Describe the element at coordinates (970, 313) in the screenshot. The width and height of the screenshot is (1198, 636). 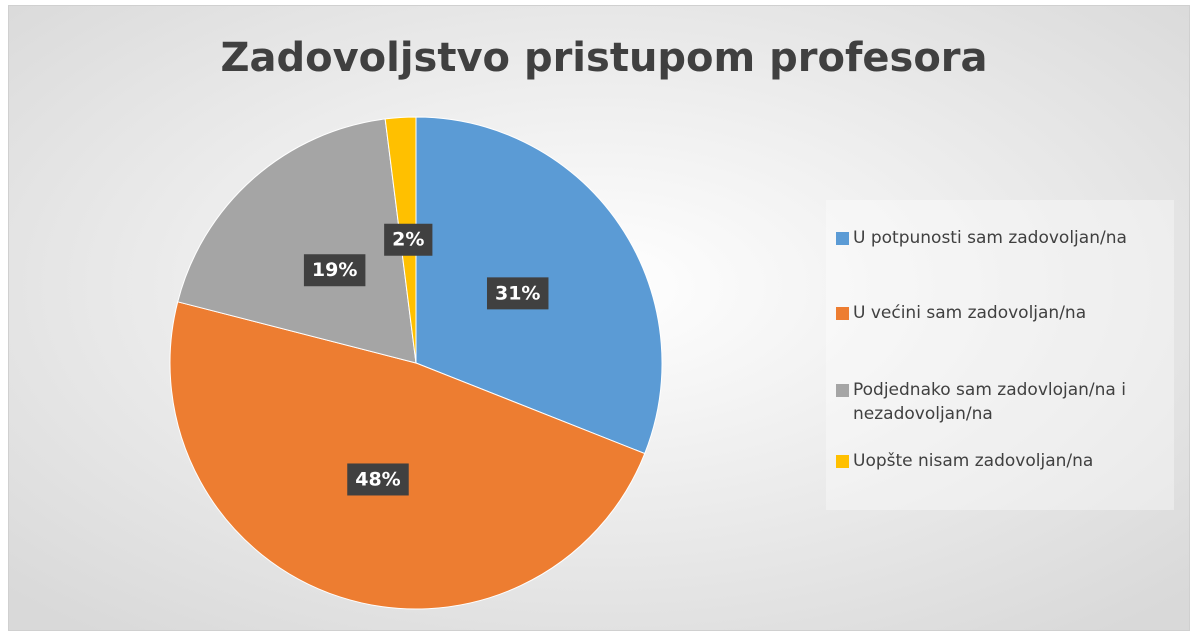
I see `legend-label: U većini sam zadovoljan/na` at that location.